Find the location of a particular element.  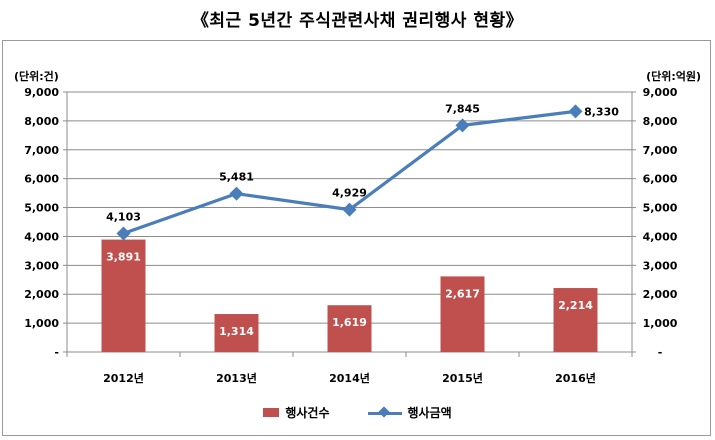

chart-title: 《최근 5년간 주식관련사채 권리행사 현황》 is located at coordinates (357, 21).